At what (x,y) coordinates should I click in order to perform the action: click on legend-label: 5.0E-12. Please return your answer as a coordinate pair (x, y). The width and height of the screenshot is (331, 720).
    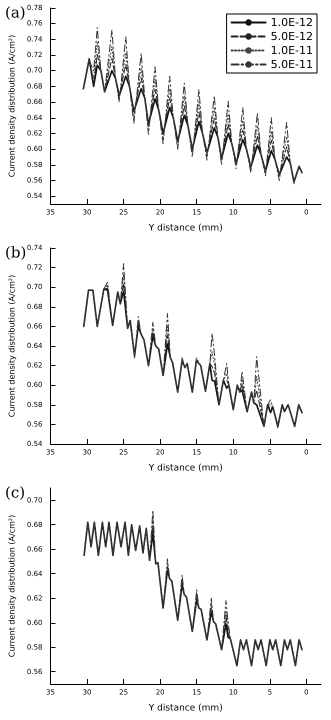
    Looking at the image, I should click on (292, 36).